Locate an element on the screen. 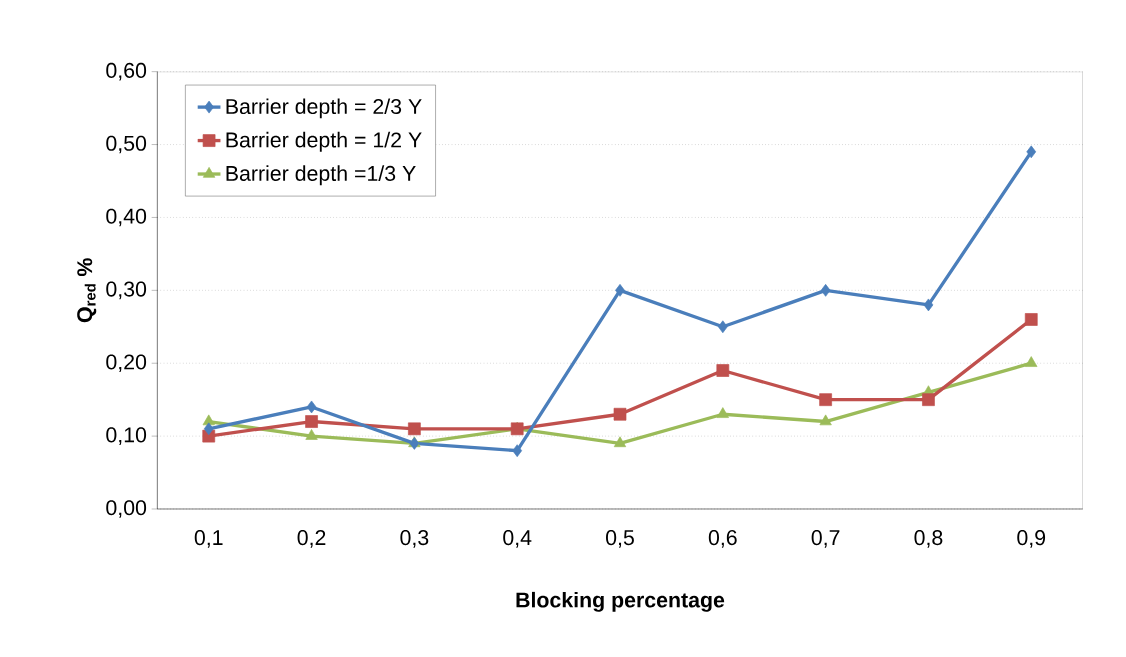  legend-label: Barrier depth = 2/3 Y is located at coordinates (324, 108).